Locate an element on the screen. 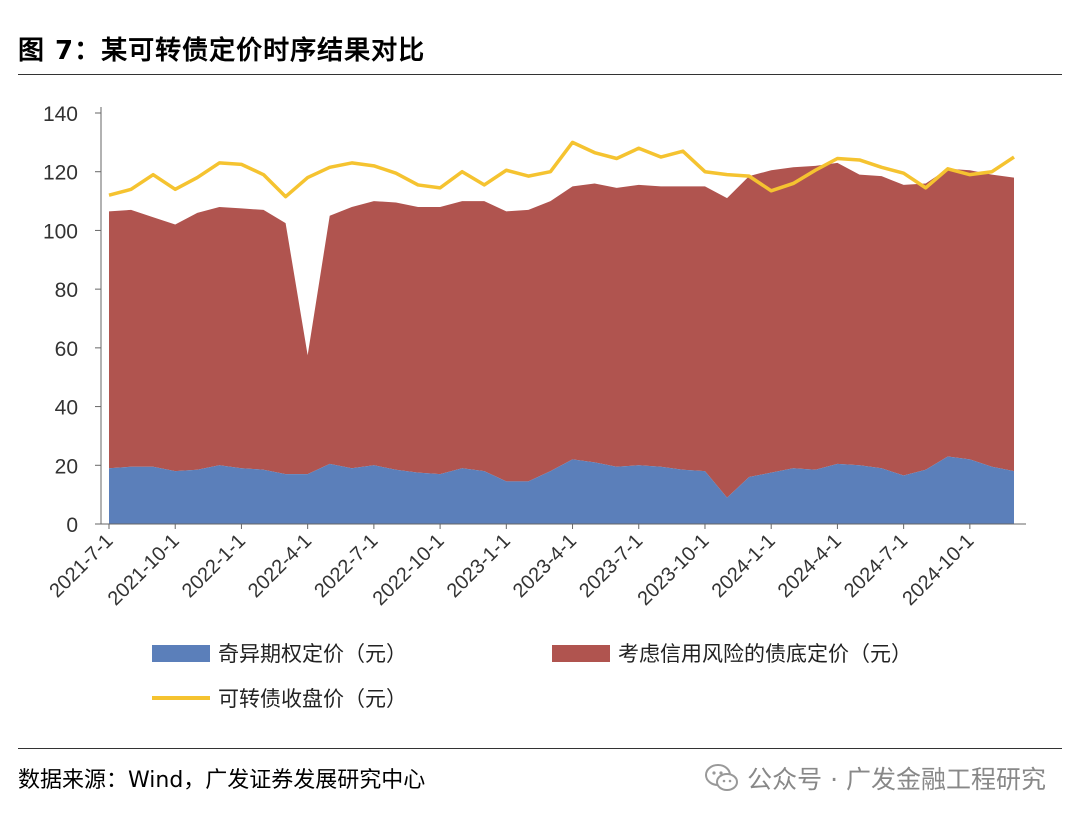 Image resolution: width=1080 pixels, height=821 pixels. series-price-line is located at coordinates (561, 169).